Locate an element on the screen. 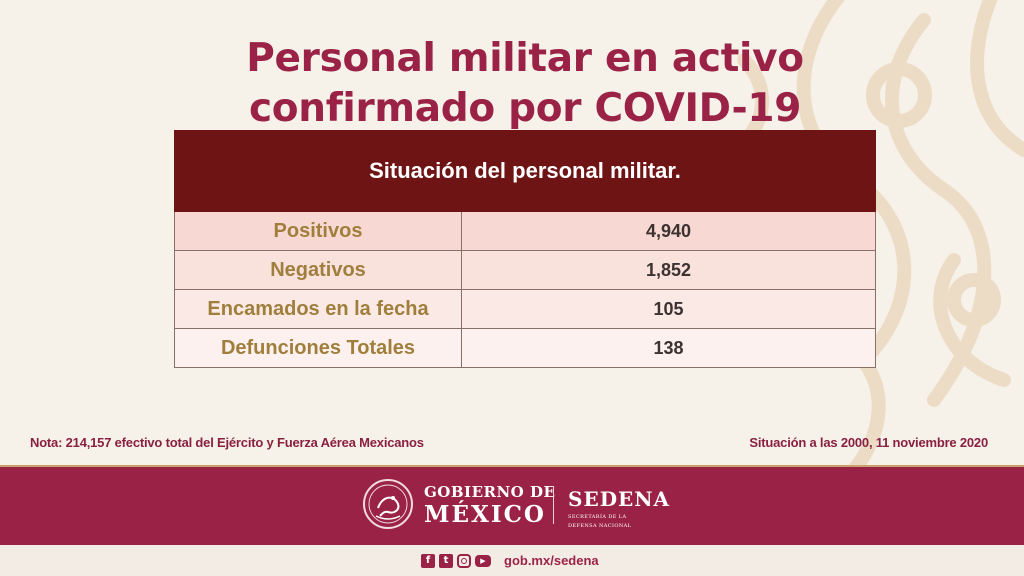 The height and width of the screenshot is (576, 1024). logo-divider is located at coordinates (553, 505).